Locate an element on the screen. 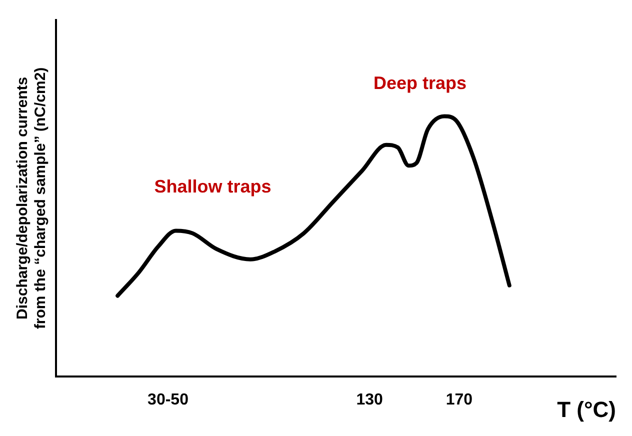 The height and width of the screenshot is (436, 632). y-axis-title: Discharge/depolarization currents from the “charged sample” (nC/cm2) is located at coordinates (32, 198).